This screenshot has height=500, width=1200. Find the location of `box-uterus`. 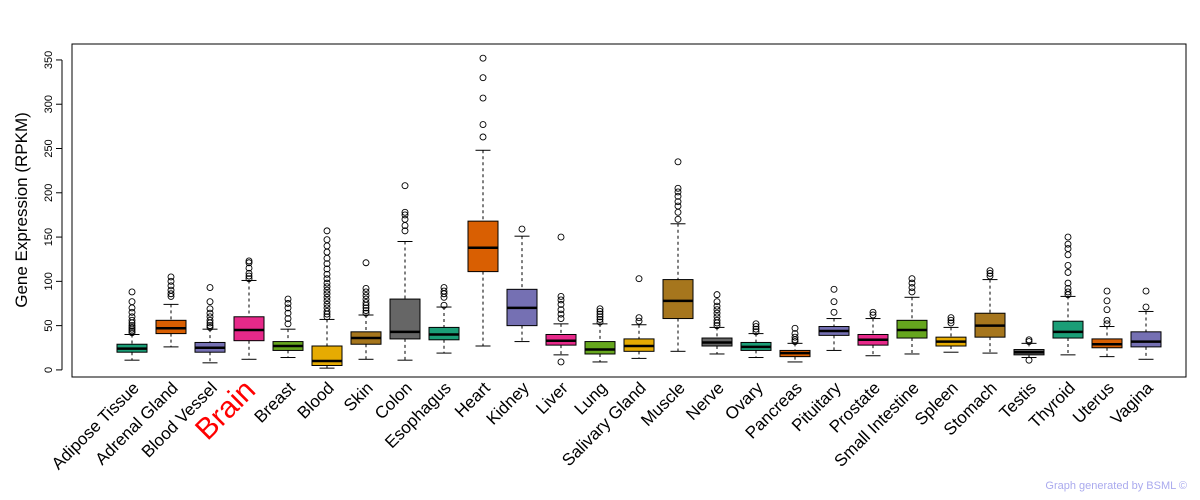

box-uterus is located at coordinates (1107, 322).